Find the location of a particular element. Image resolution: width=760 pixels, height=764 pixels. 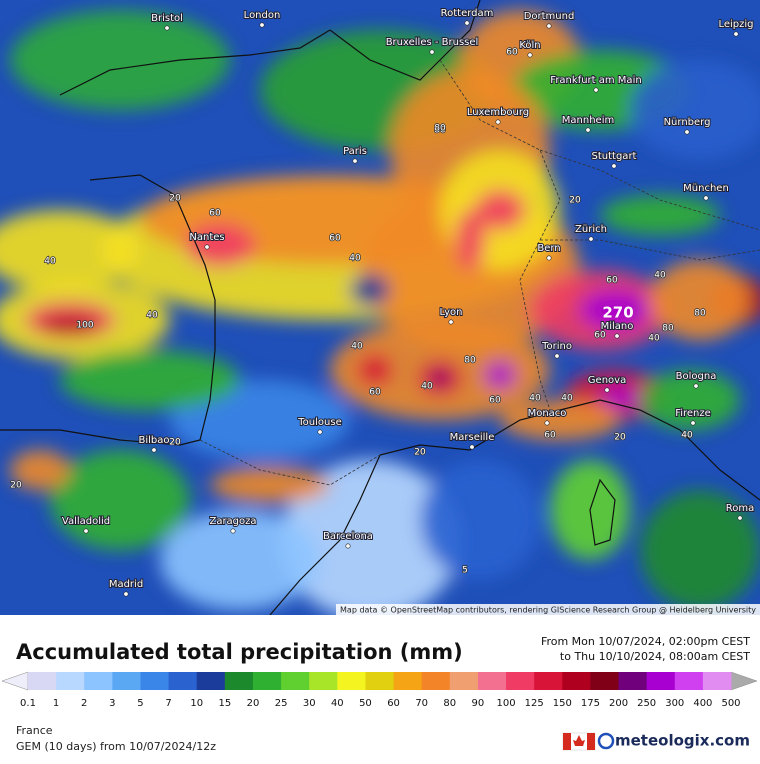

legend-arrow-low is located at coordinates (15, 681).